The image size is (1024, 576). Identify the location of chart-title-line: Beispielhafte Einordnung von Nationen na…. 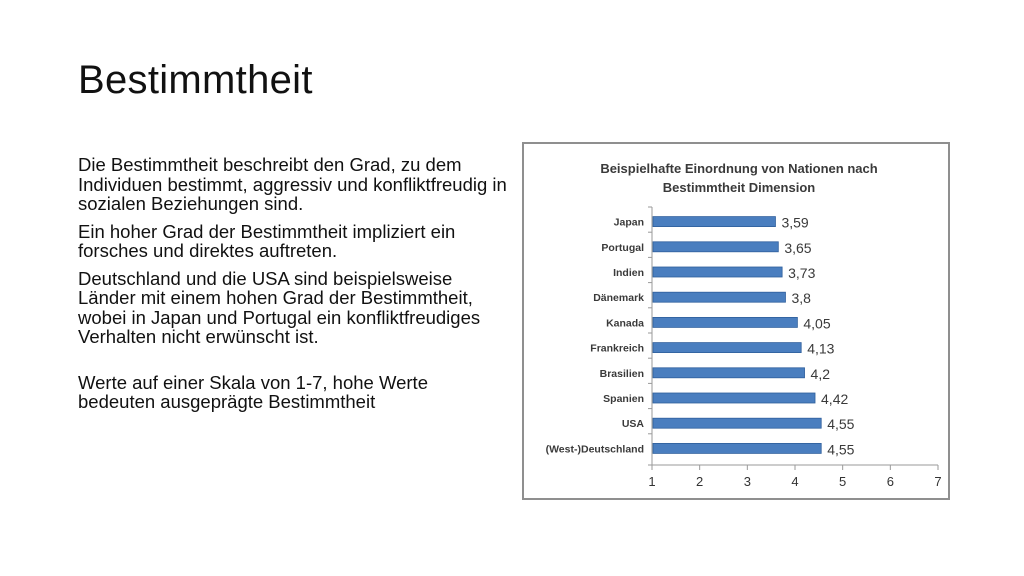
(738, 168).